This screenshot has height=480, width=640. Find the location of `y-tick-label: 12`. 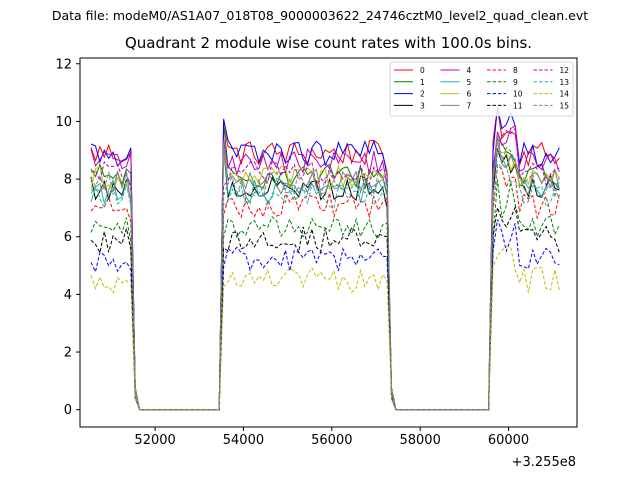

y-tick-label: 12 is located at coordinates (63, 64).